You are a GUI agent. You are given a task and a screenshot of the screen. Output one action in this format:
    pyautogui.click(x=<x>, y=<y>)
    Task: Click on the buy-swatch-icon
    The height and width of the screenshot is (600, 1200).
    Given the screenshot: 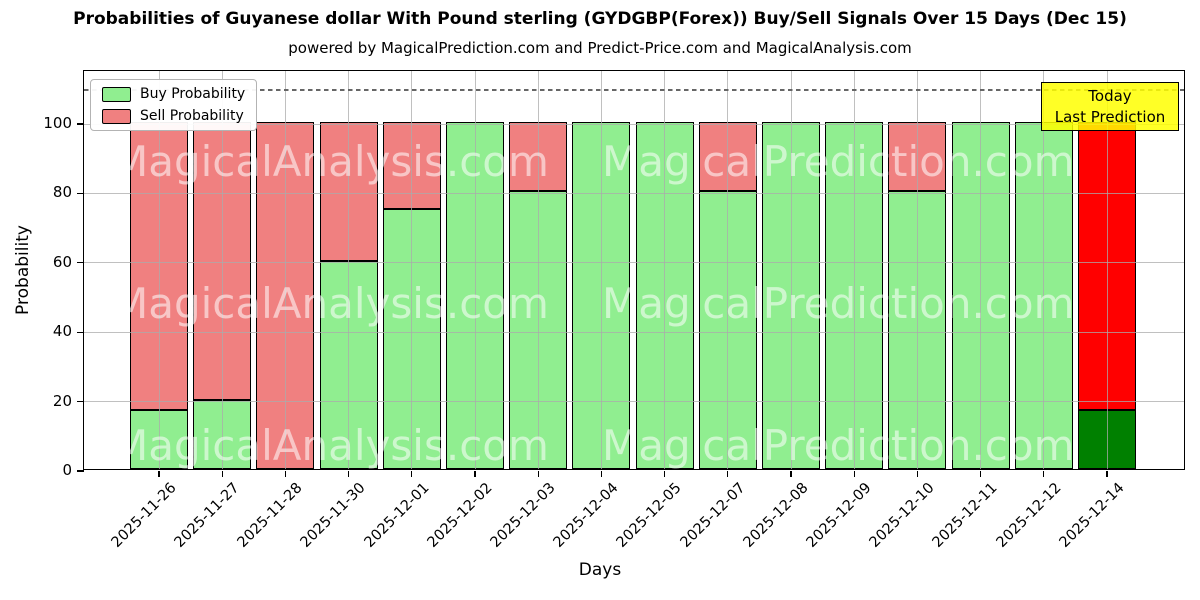 What is the action you would take?
    pyautogui.click(x=116, y=94)
    